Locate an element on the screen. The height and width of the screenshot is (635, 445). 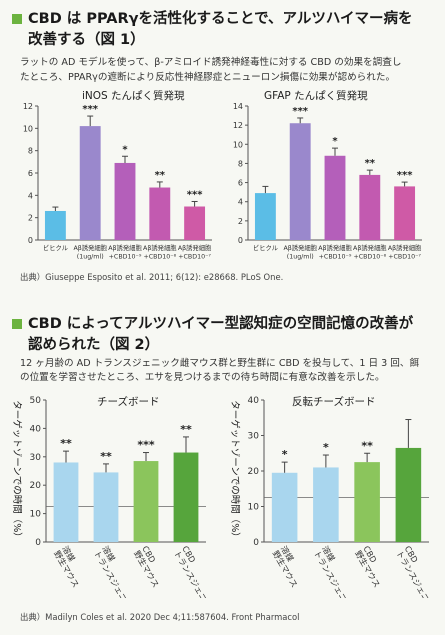
section1-heading-line2: 改善する（図 1） is located at coordinates (86, 40).